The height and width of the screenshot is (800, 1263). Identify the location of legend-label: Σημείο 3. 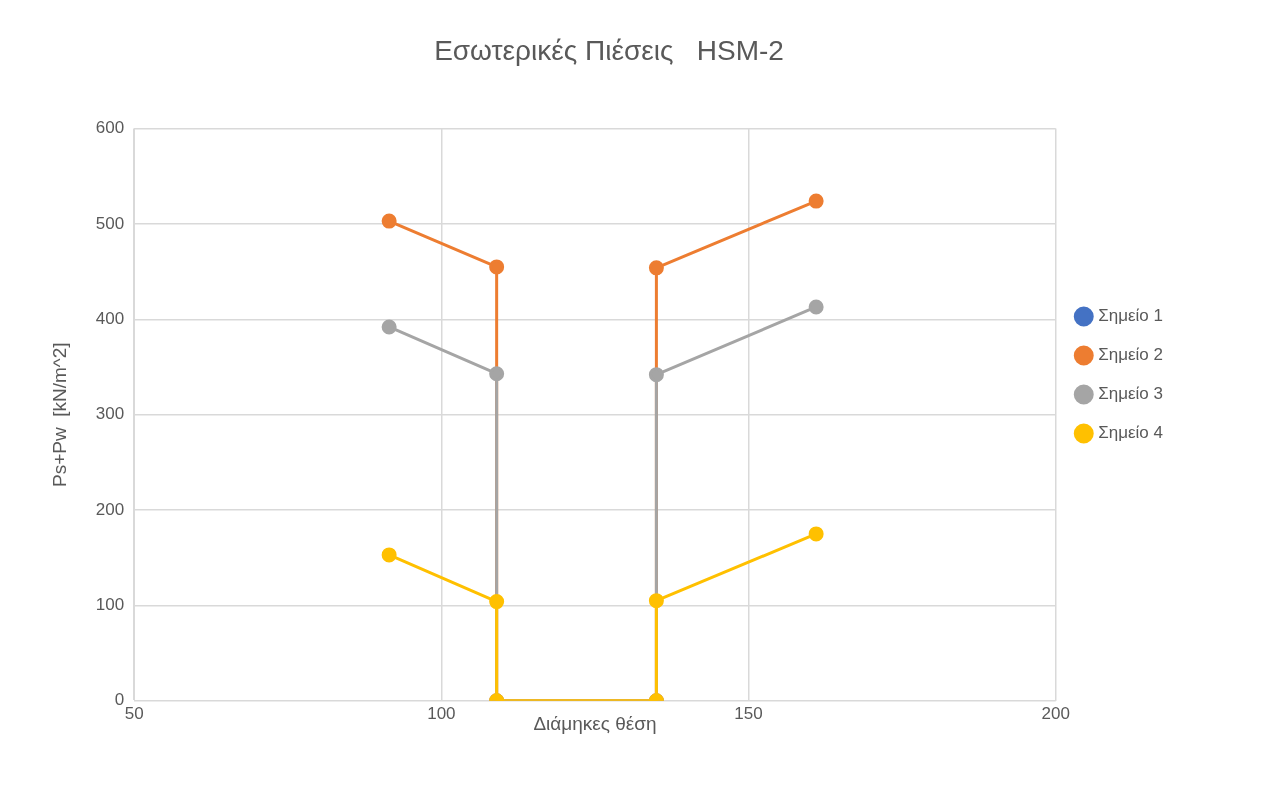
(1130, 394).